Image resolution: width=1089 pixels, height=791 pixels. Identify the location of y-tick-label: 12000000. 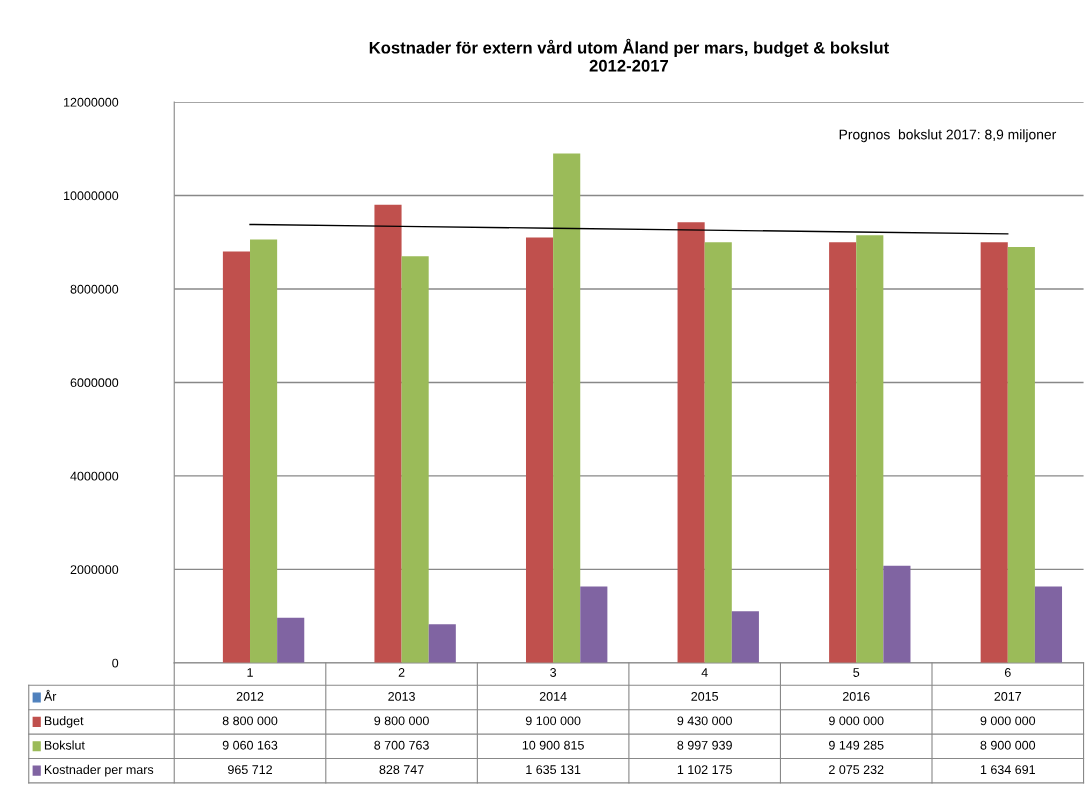
(91, 102).